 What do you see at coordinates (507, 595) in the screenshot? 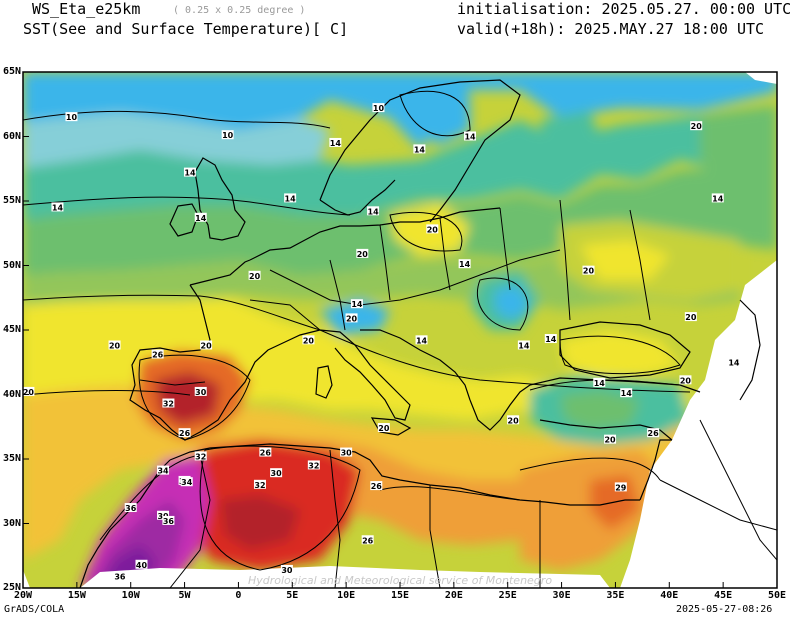
I see `lon-tick-label: 25E` at bounding box center [507, 595].